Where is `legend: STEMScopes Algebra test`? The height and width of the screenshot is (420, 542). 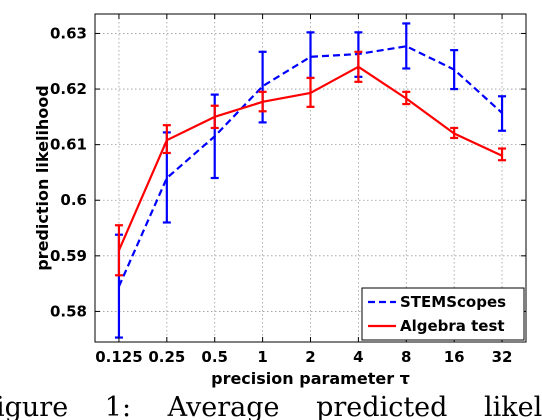 legend: STEMScopes Algebra test is located at coordinates (443, 314).